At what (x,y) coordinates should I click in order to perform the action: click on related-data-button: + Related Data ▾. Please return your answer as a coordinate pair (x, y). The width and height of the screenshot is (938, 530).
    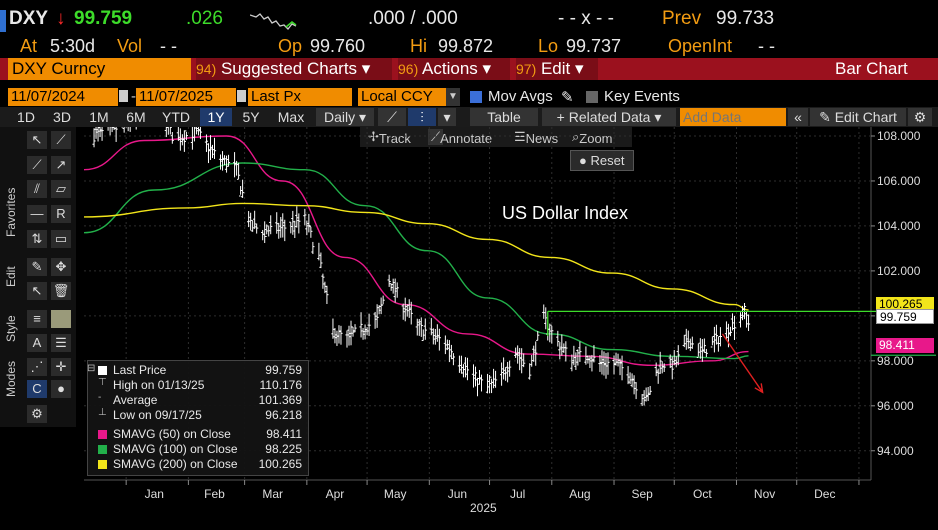
    Looking at the image, I should click on (609, 117).